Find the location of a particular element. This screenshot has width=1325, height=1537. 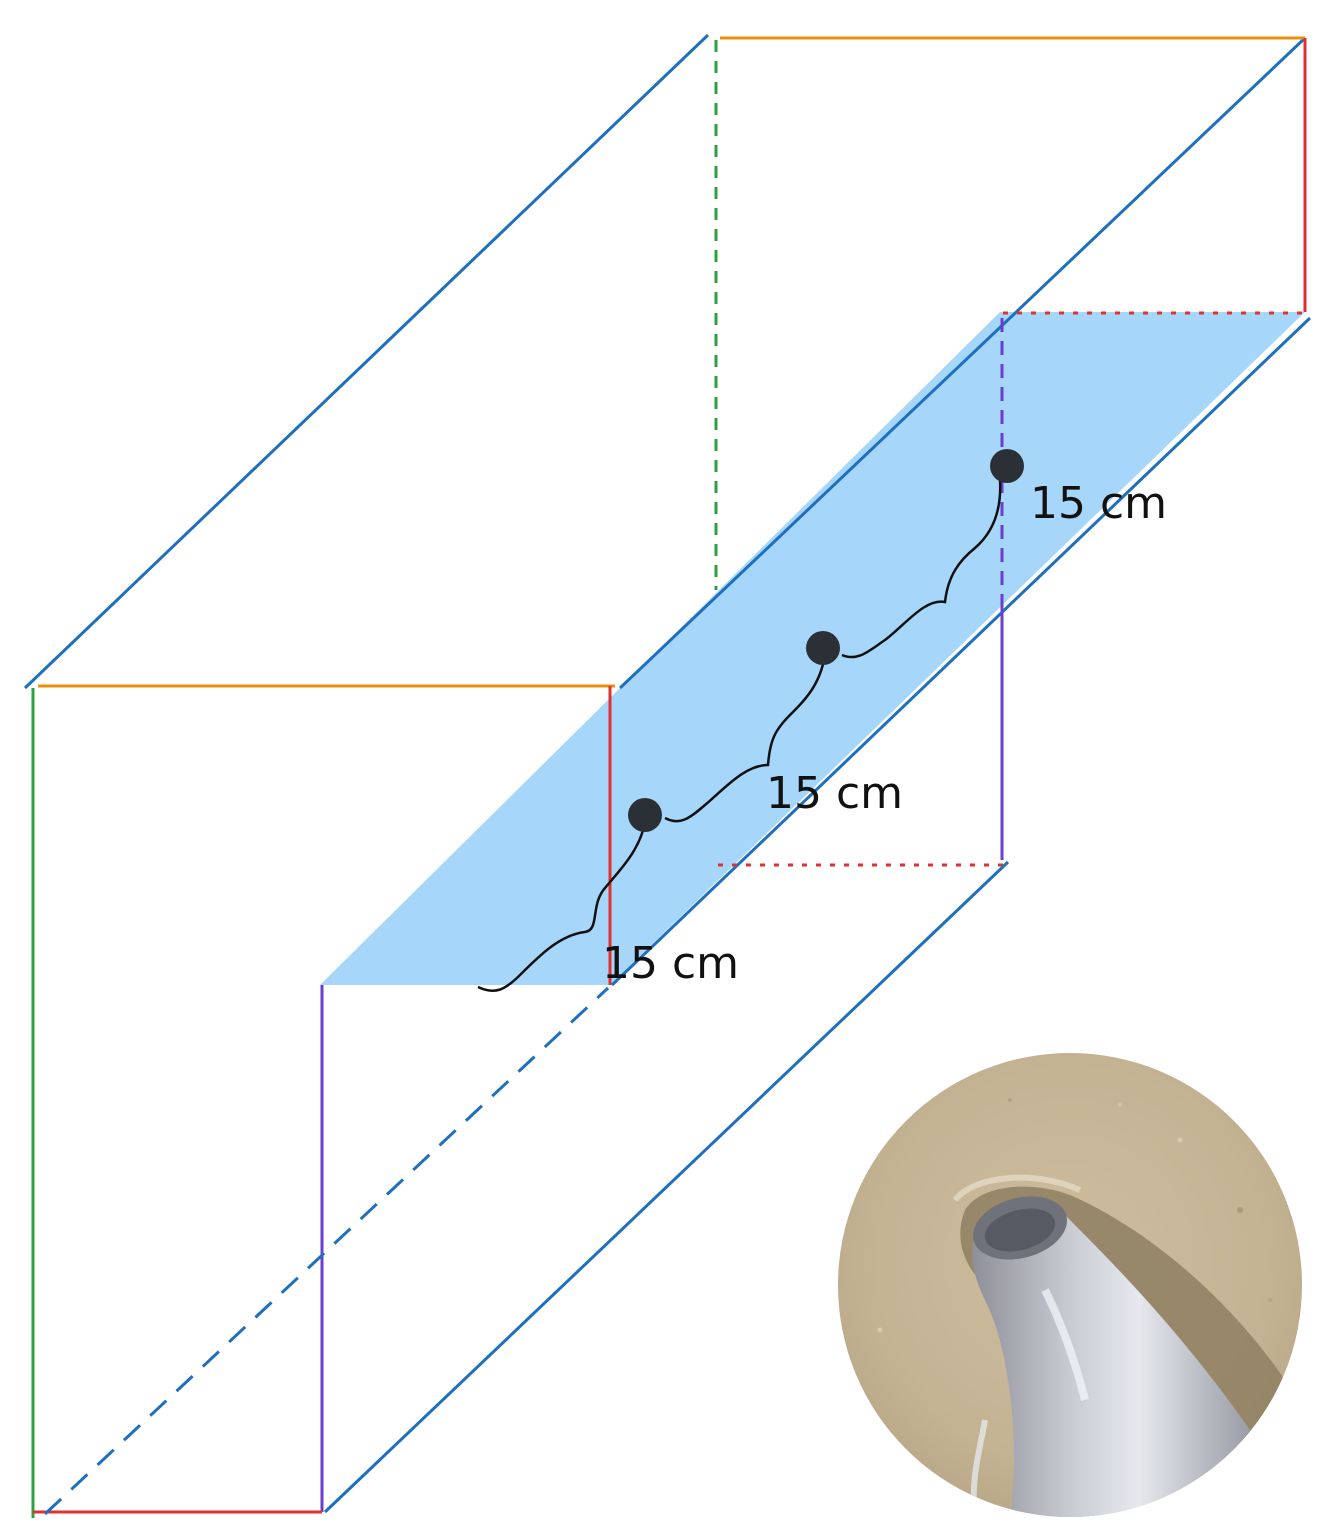

sample-point-top is located at coordinates (1007, 466).